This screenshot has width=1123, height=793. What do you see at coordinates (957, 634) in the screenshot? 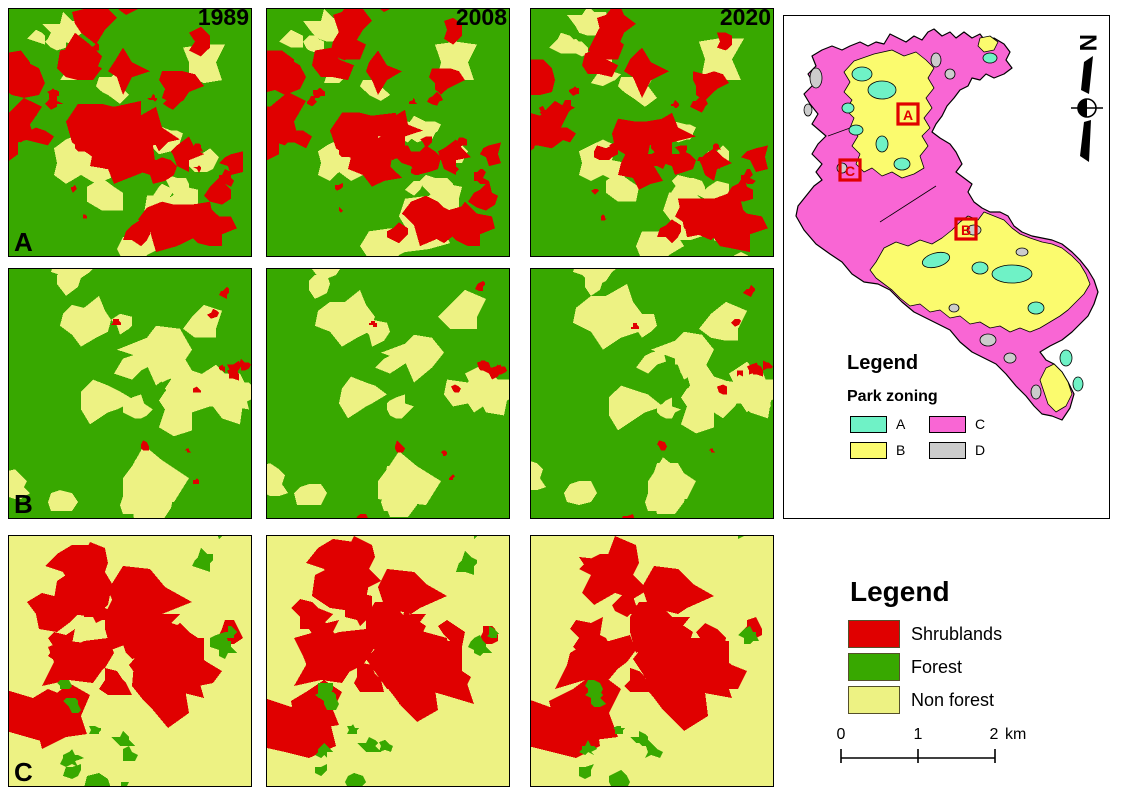
I see `shrublands-label: Shrublands` at bounding box center [957, 634].